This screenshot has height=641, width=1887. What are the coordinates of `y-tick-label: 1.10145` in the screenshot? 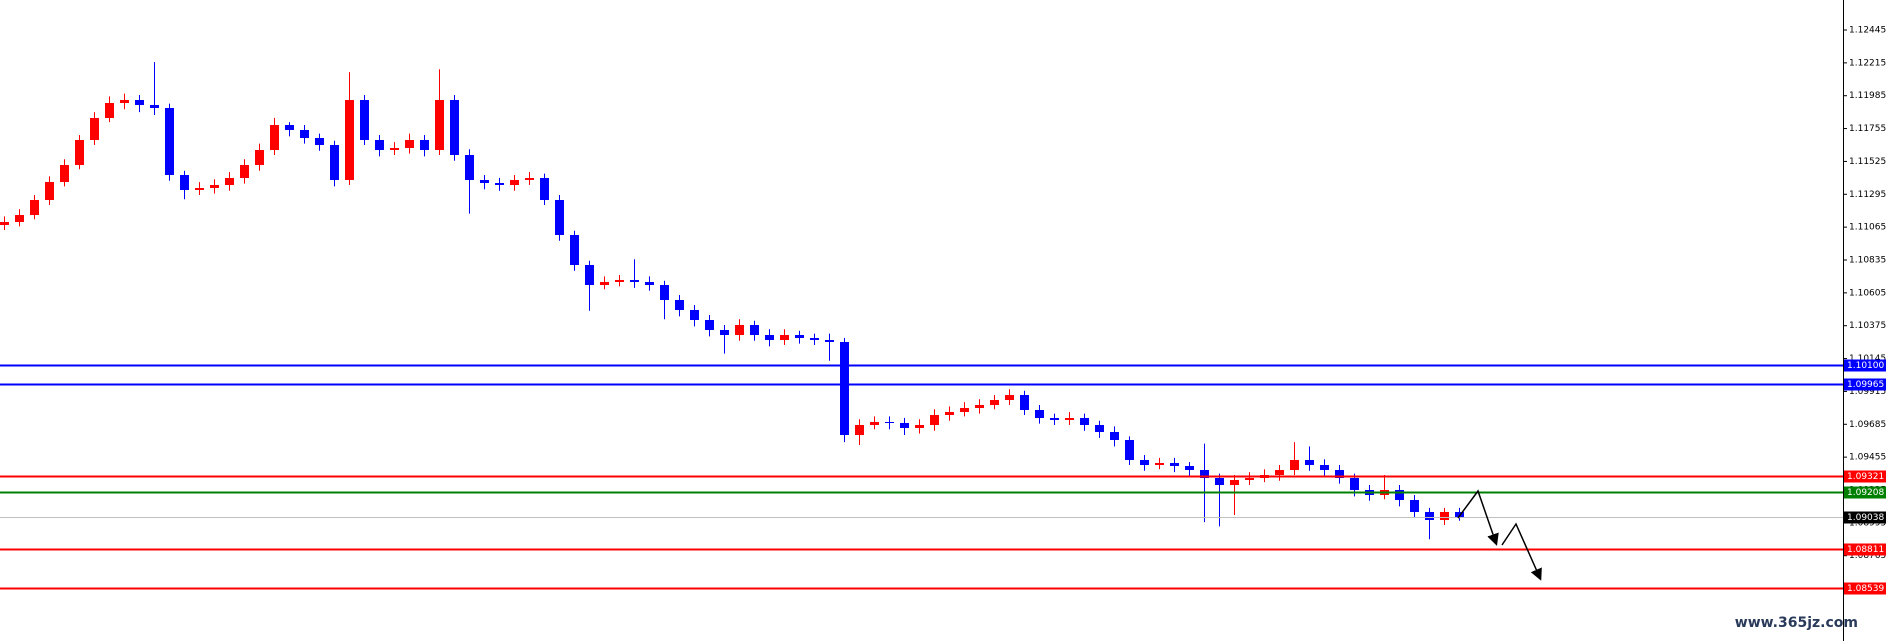 It's located at (1867, 359).